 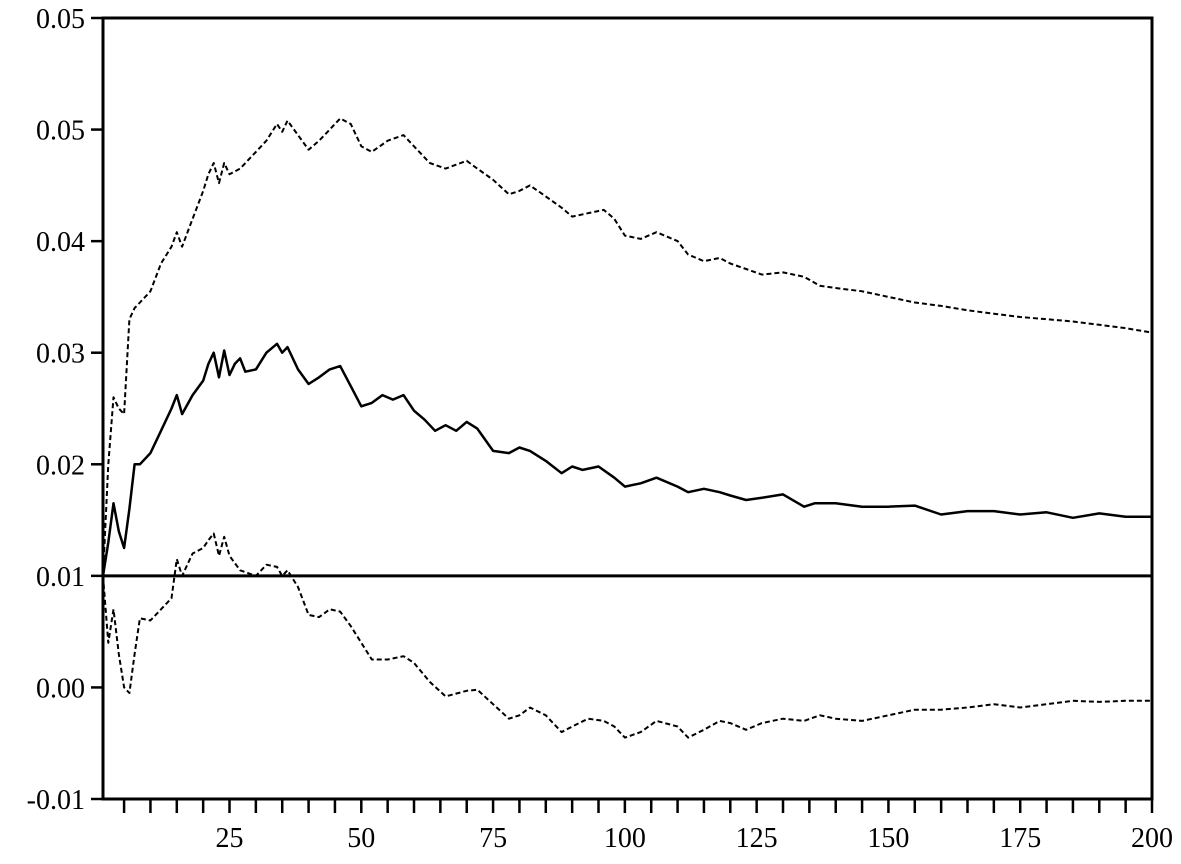 What do you see at coordinates (60, 354) in the screenshot?
I see `y-tick-label: 0.03` at bounding box center [60, 354].